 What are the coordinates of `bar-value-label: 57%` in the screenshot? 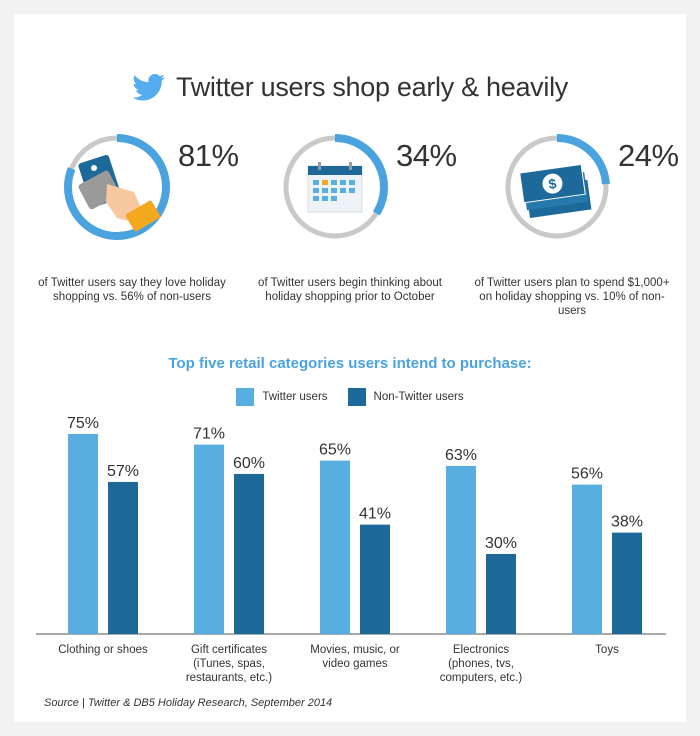 It's located at (123, 471).